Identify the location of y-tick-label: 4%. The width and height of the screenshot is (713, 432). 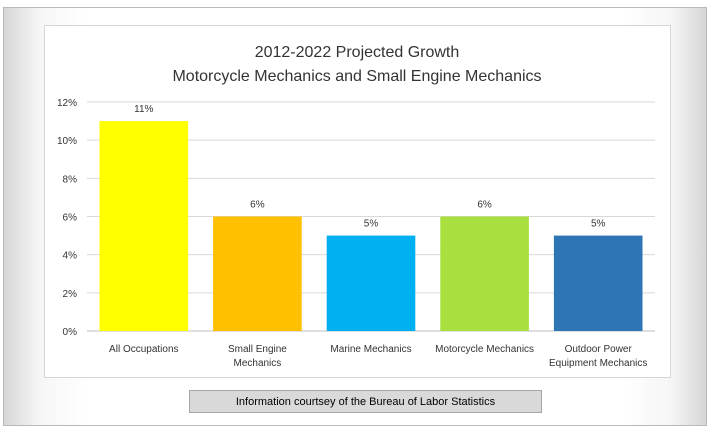
(70, 256).